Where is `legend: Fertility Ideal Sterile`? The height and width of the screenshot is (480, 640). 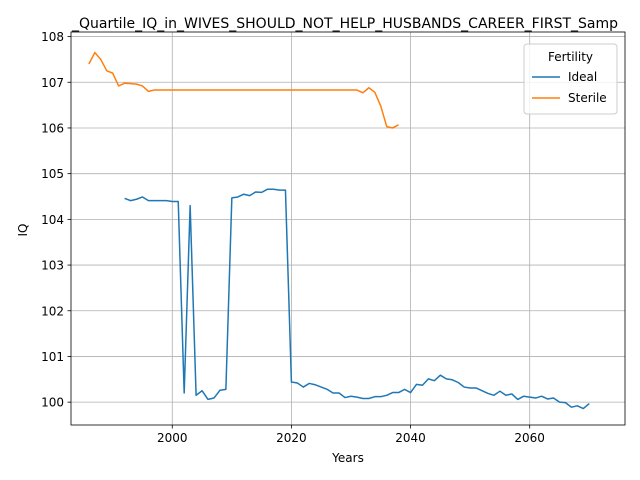 legend: Fertility Ideal Sterile is located at coordinates (570, 79).